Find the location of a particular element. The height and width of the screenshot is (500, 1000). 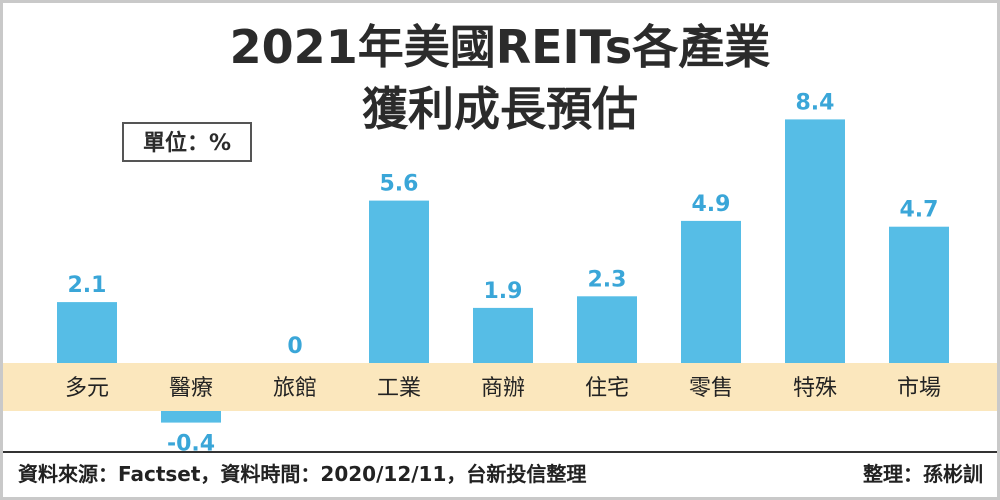

value-label-5: 1.9 is located at coordinates (503, 291).